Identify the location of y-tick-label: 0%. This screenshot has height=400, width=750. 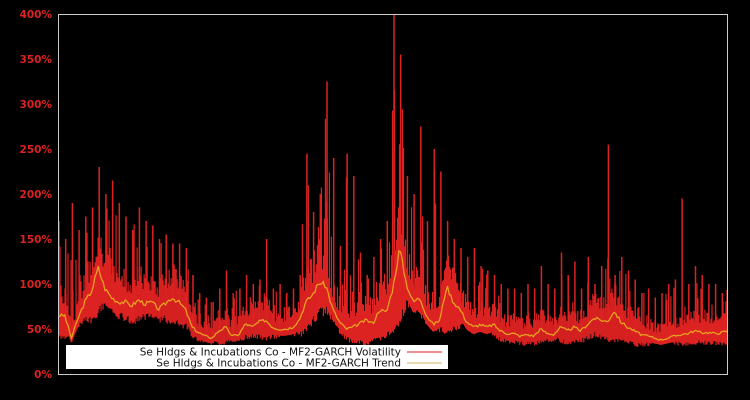
(43, 375).